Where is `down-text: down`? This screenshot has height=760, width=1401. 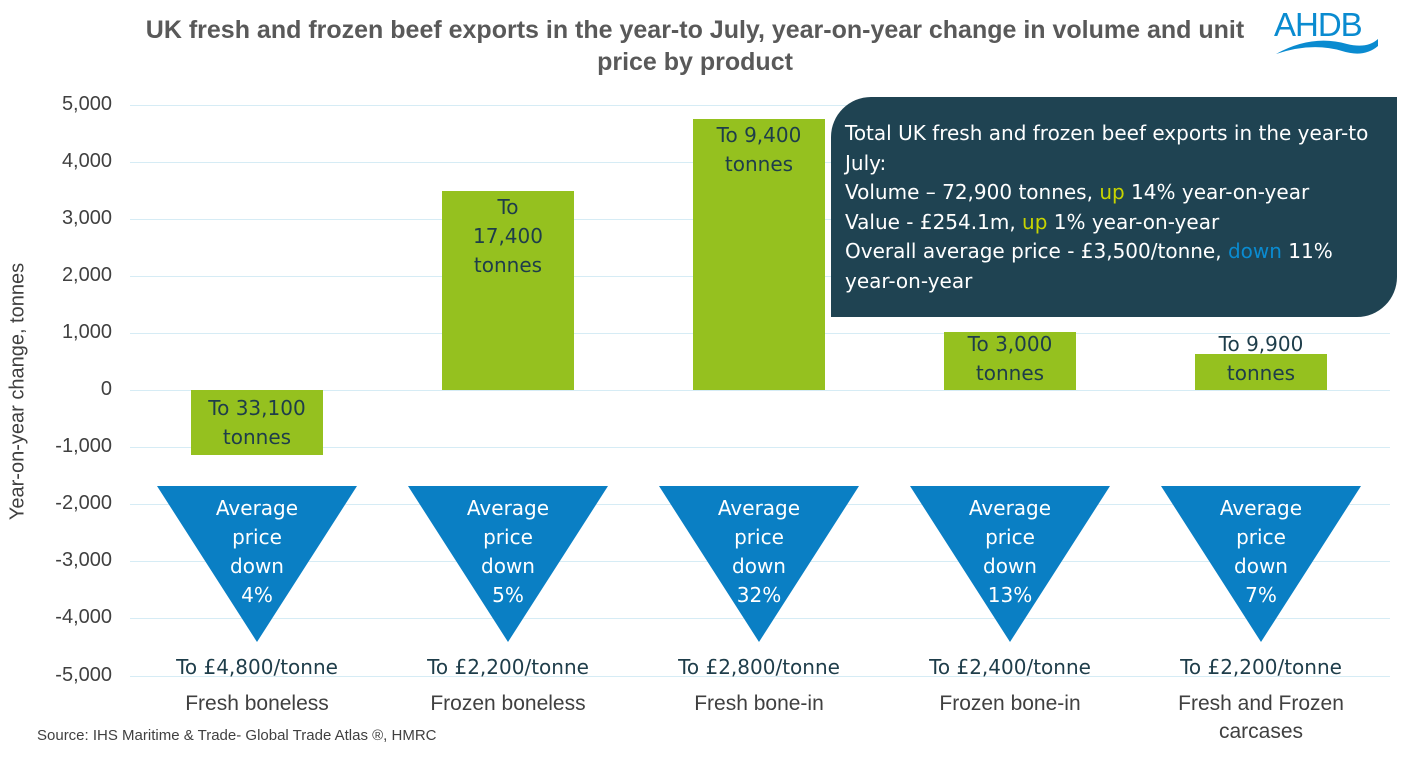
down-text: down is located at coordinates (1254, 251).